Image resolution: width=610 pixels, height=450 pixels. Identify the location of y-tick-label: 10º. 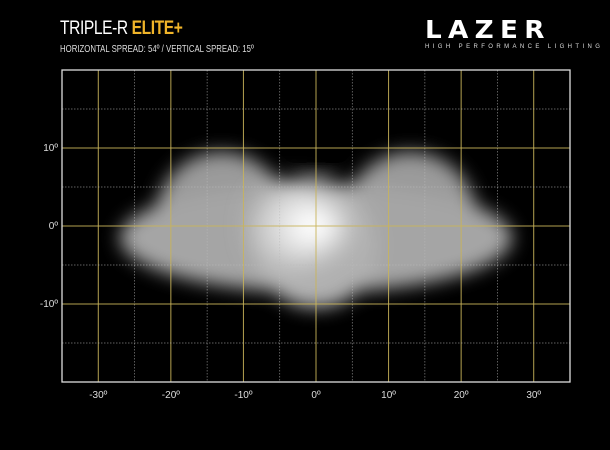
(50, 148).